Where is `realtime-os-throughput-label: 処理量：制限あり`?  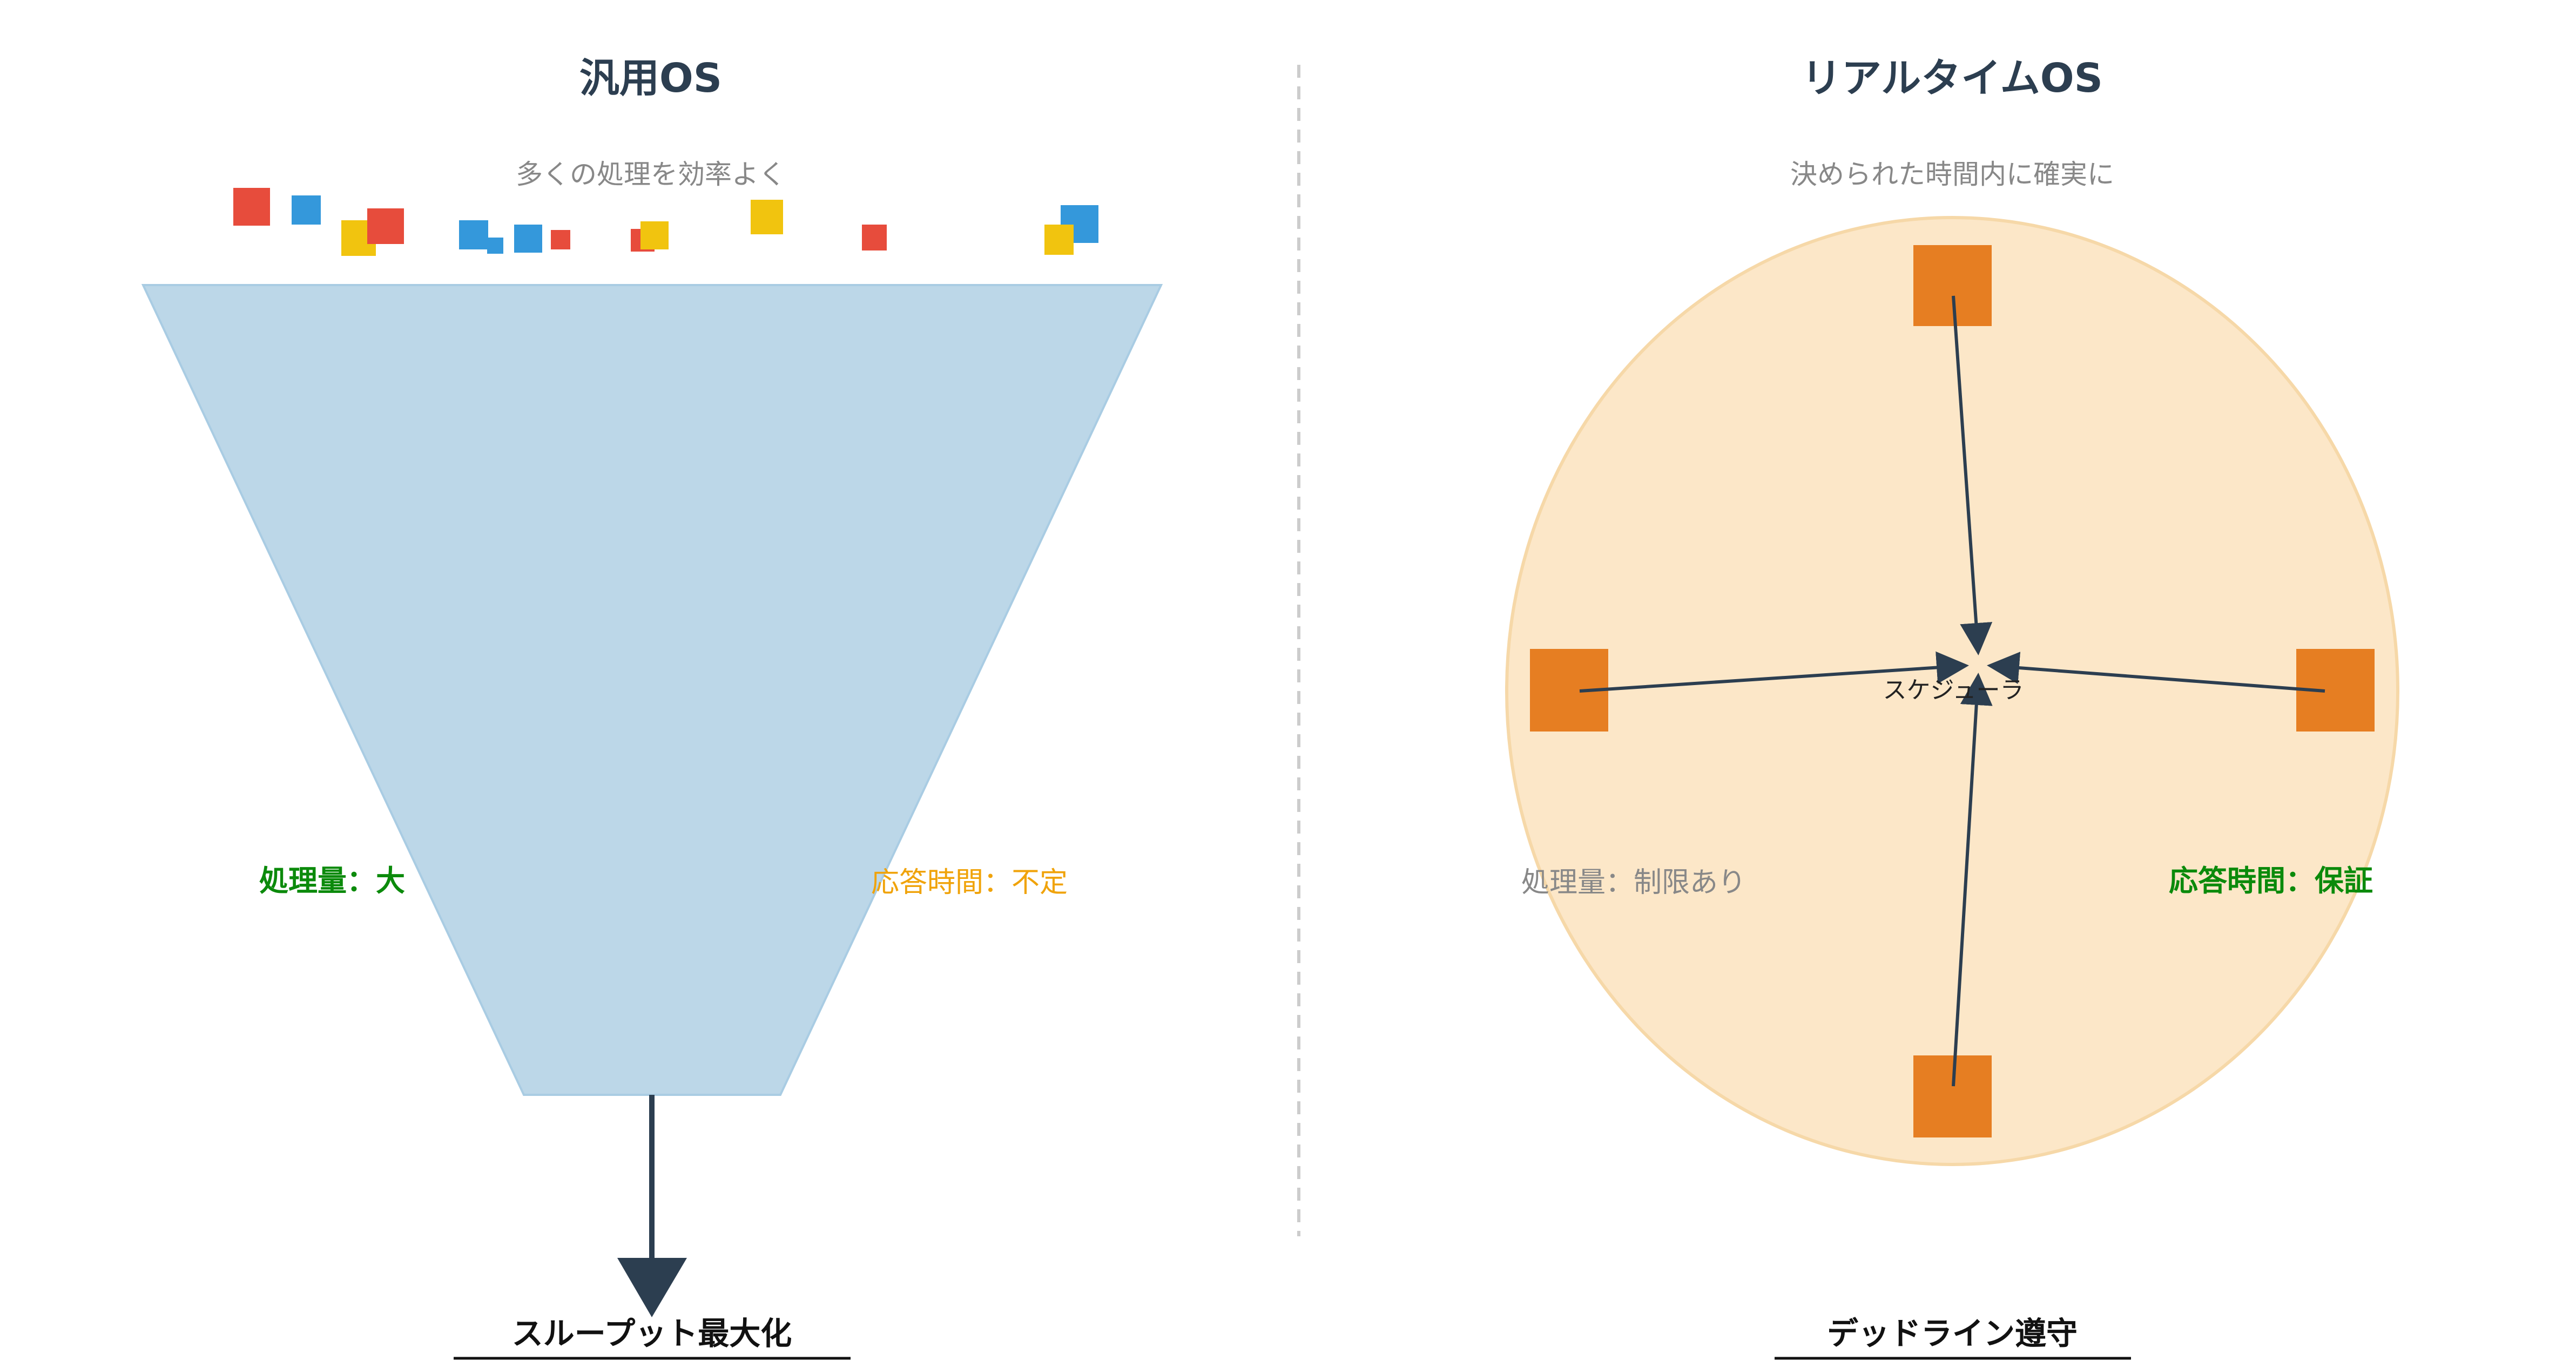
realtime-os-throughput-label: 処理量：制限あり is located at coordinates (1633, 882).